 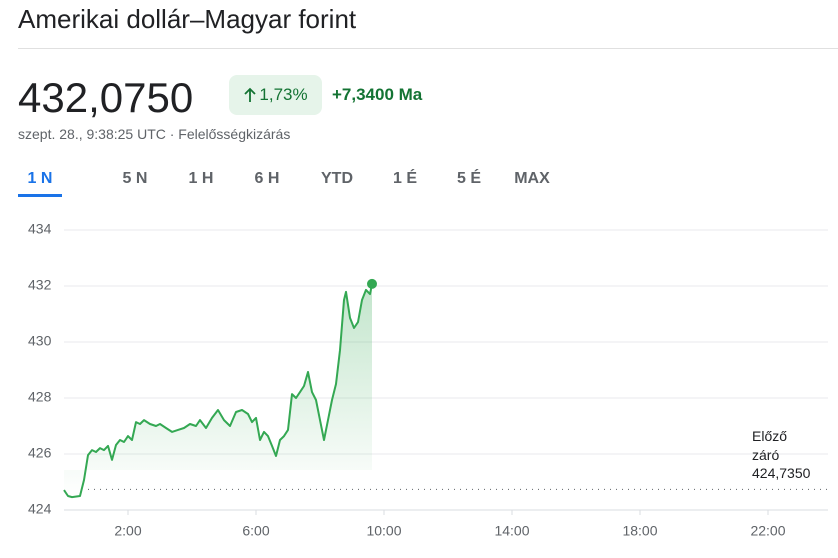 I want to click on x-tick-label: 2:00, so click(x=127, y=531).